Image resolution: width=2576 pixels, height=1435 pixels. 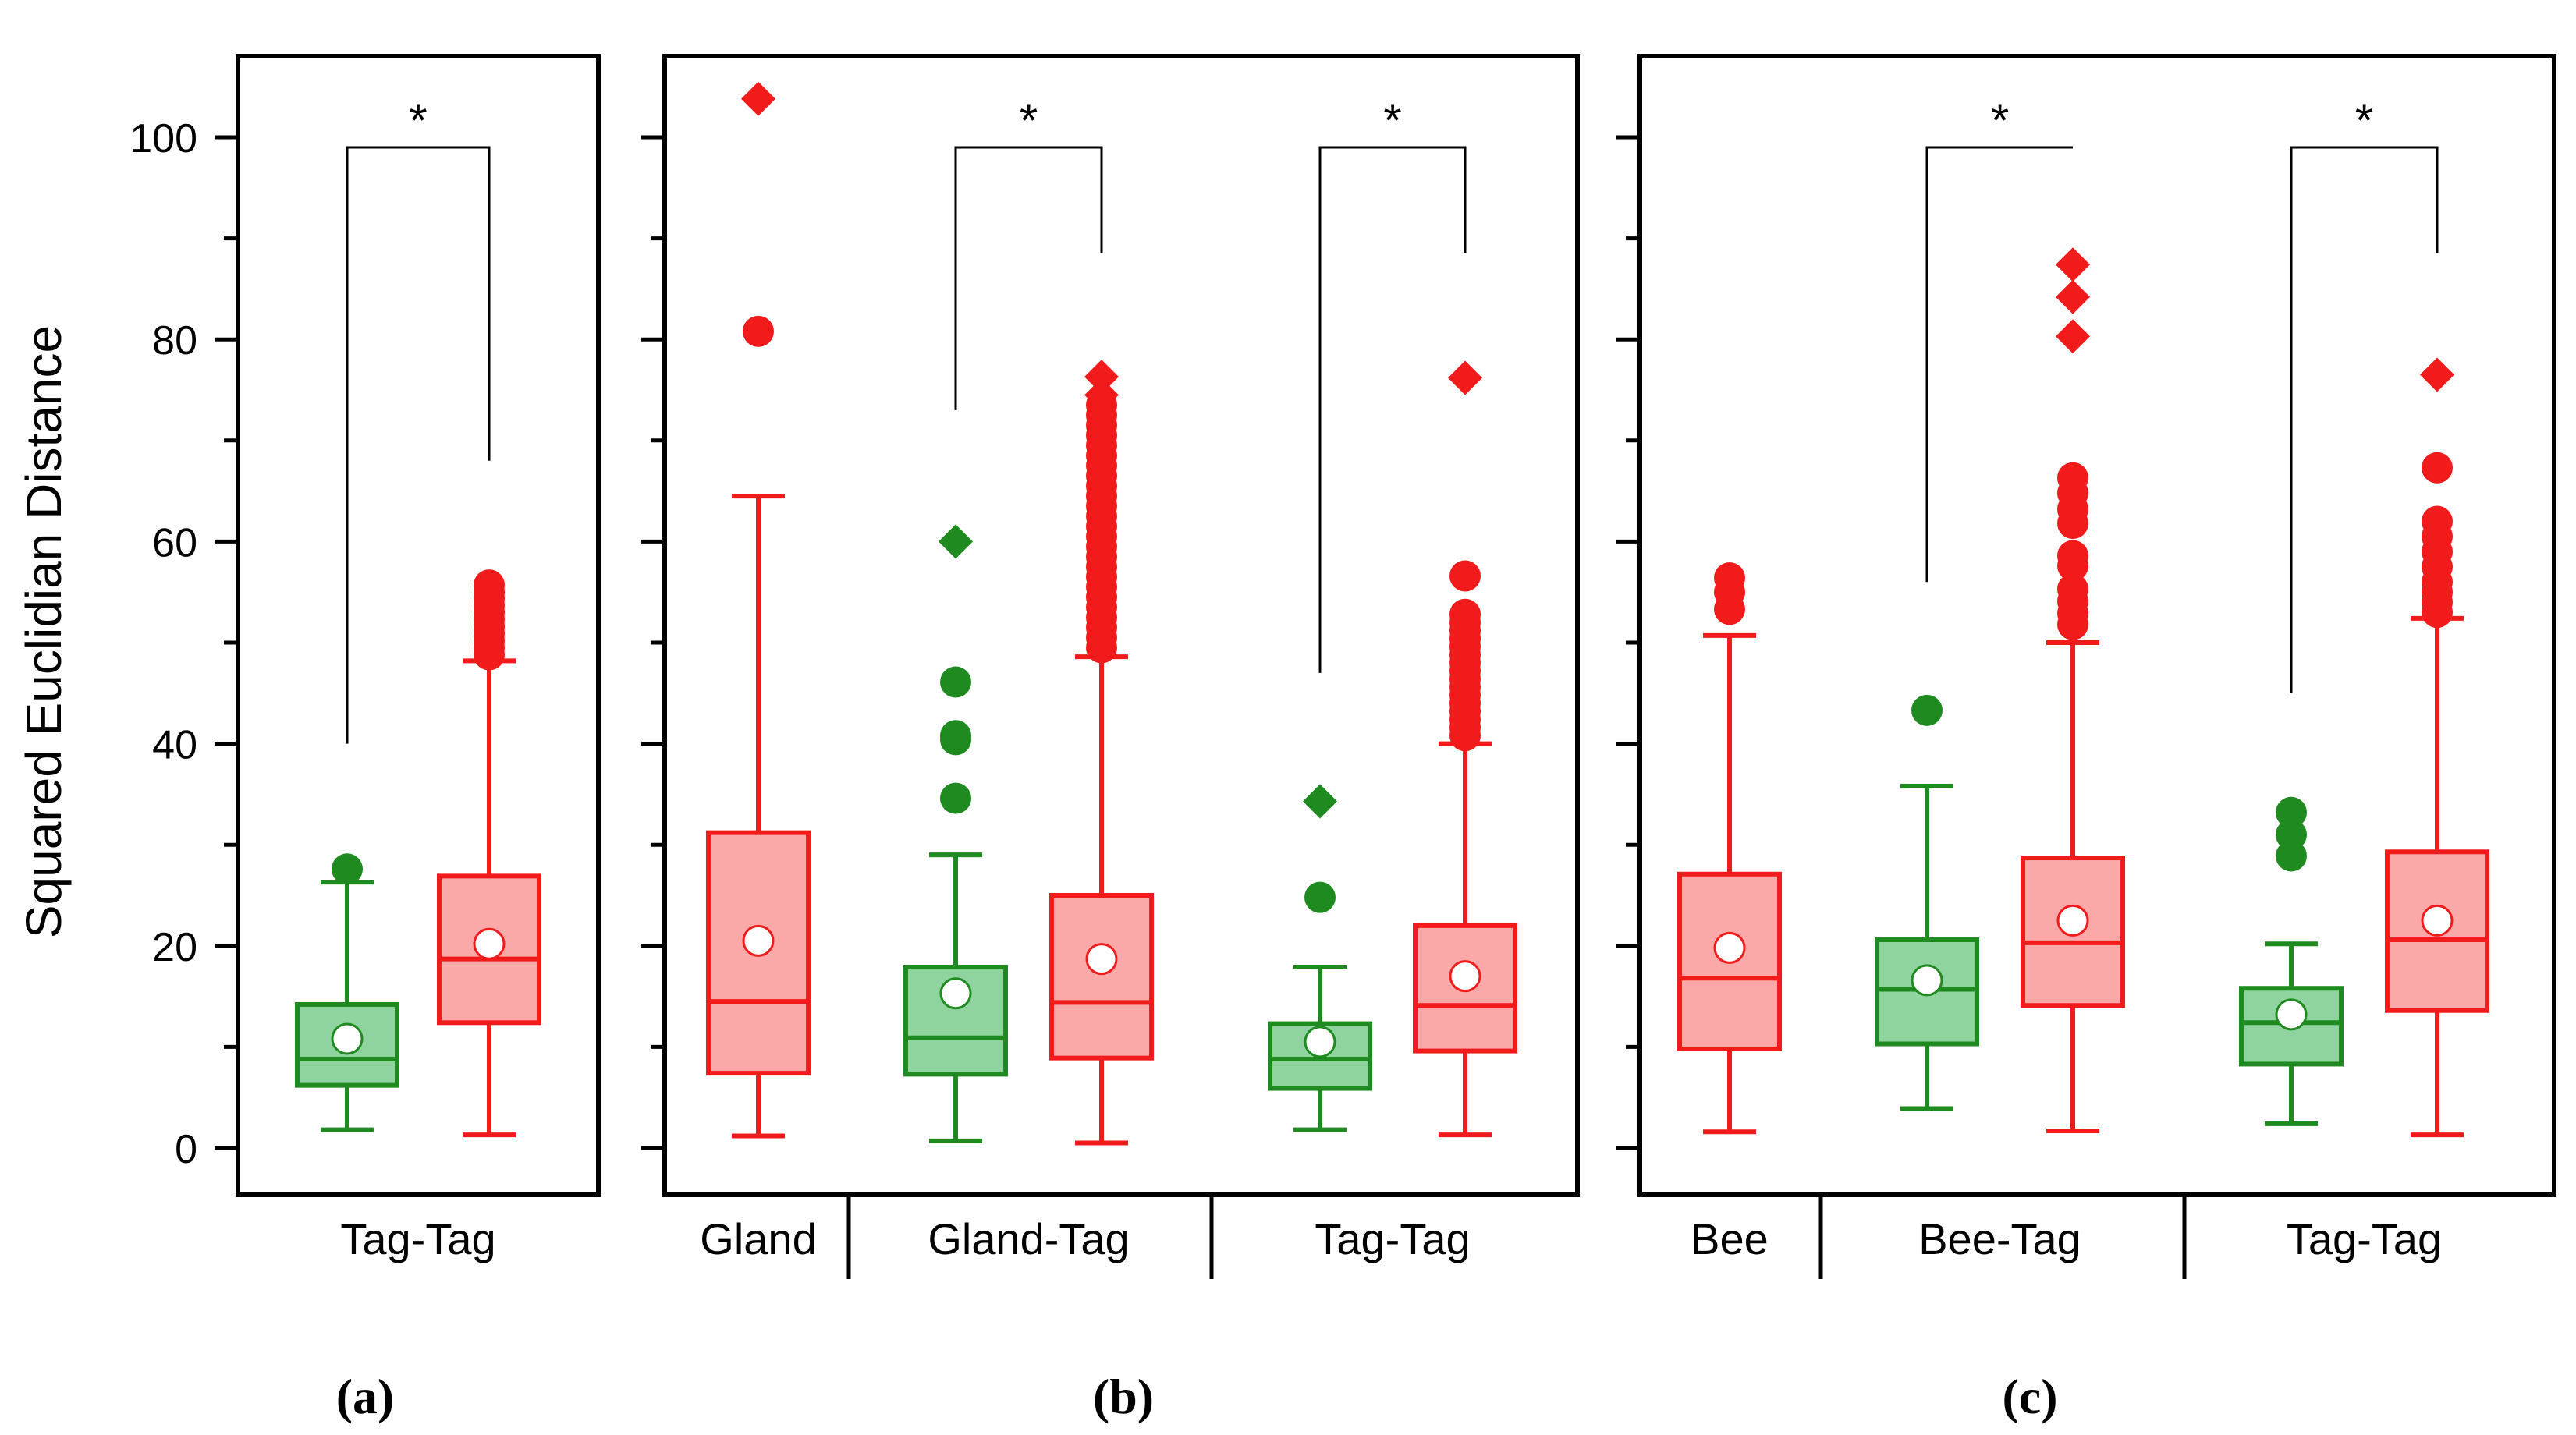 I want to click on y-tick-label: 0, so click(x=186, y=1149).